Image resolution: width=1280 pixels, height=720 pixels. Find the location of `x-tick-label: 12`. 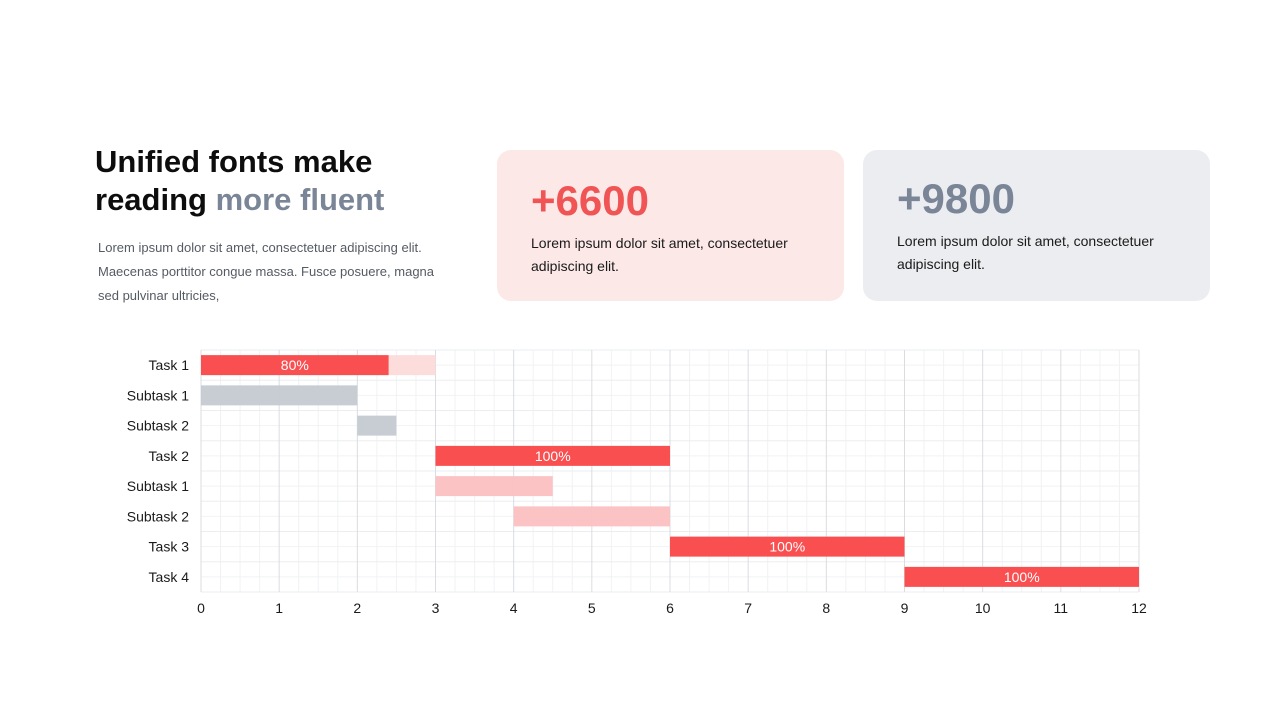

x-tick-label: 12 is located at coordinates (1139, 608).